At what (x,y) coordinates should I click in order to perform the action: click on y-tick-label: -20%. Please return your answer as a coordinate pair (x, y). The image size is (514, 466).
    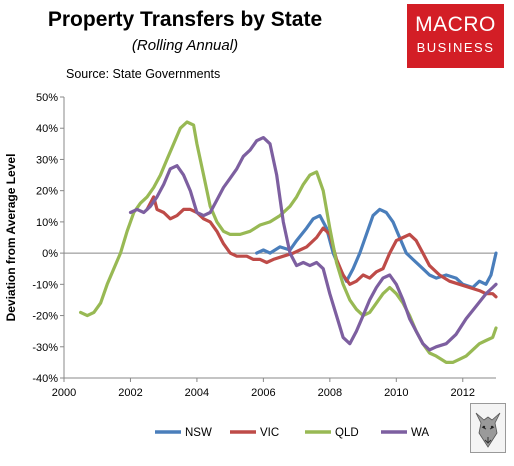
    Looking at the image, I should click on (45, 317).